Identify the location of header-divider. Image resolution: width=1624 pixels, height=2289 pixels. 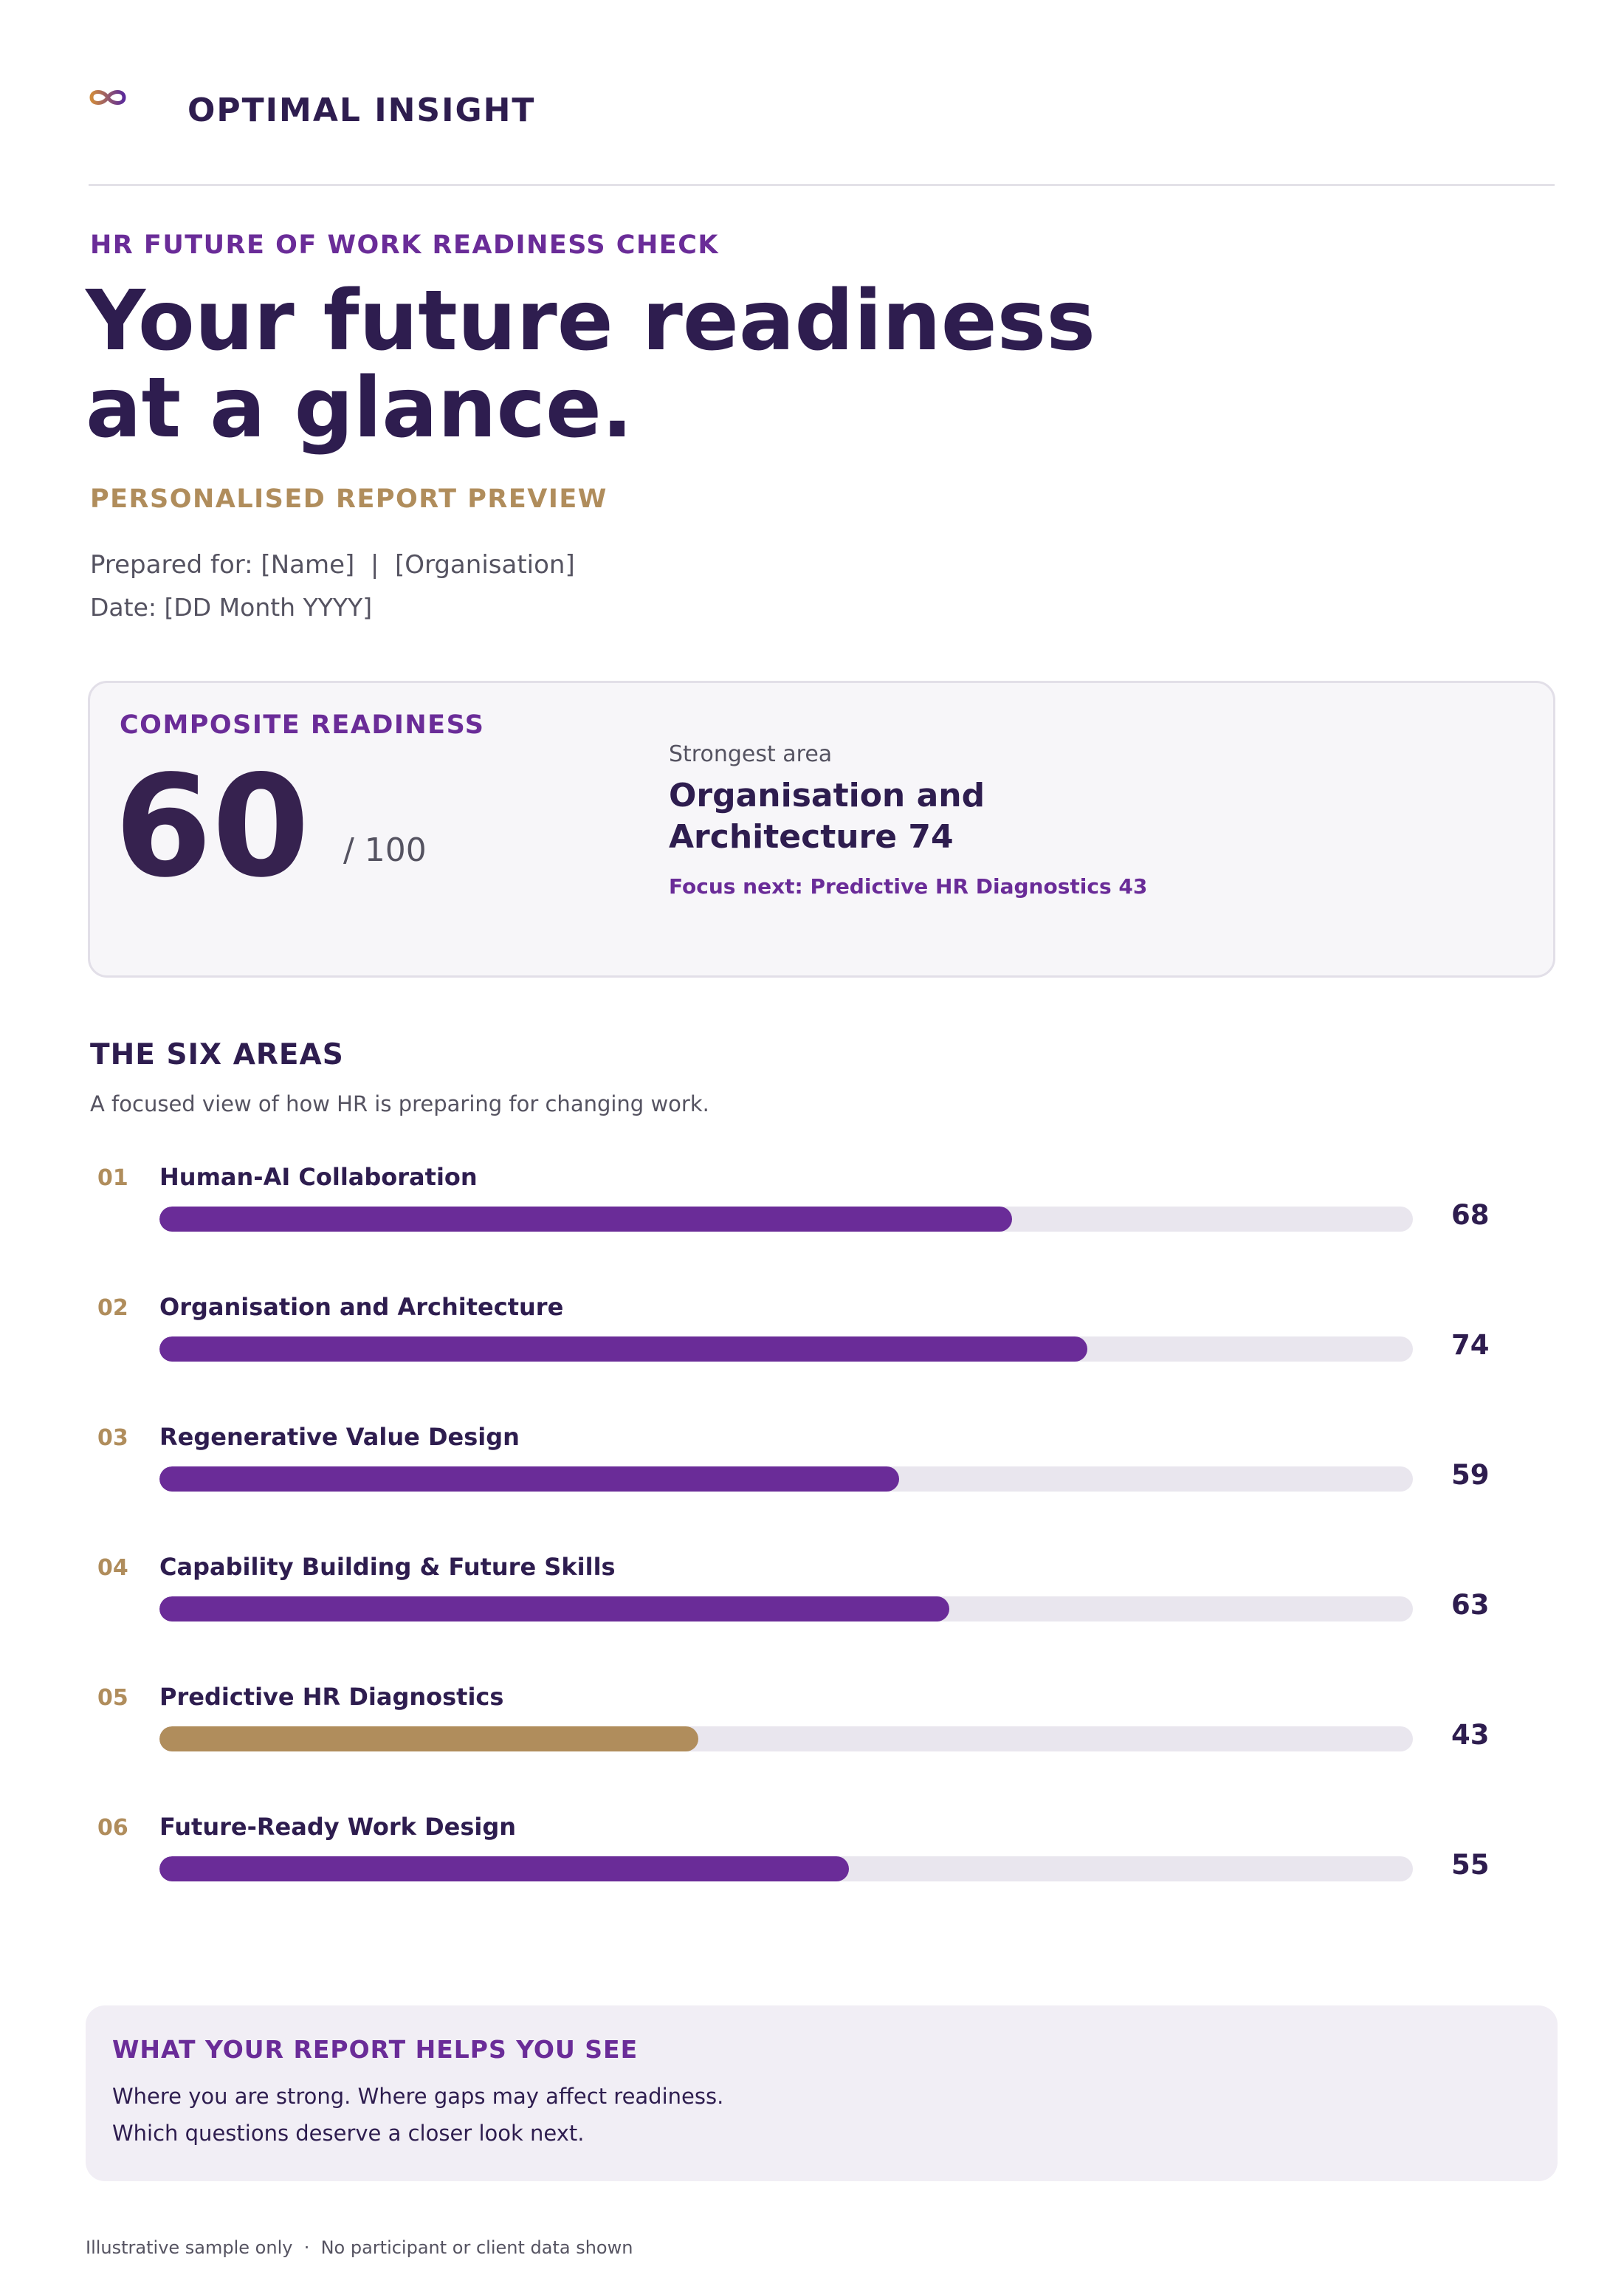
(822, 185).